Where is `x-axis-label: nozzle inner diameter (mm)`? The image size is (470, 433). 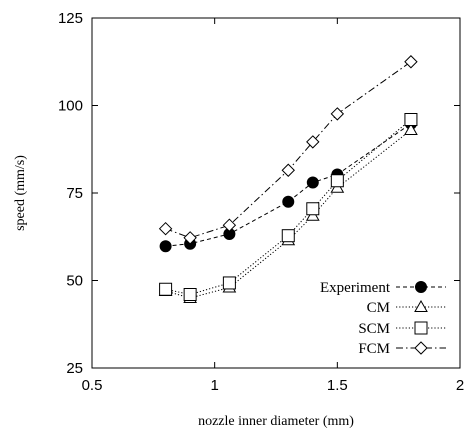
x-axis-label: nozzle inner diameter (mm) is located at coordinates (276, 421).